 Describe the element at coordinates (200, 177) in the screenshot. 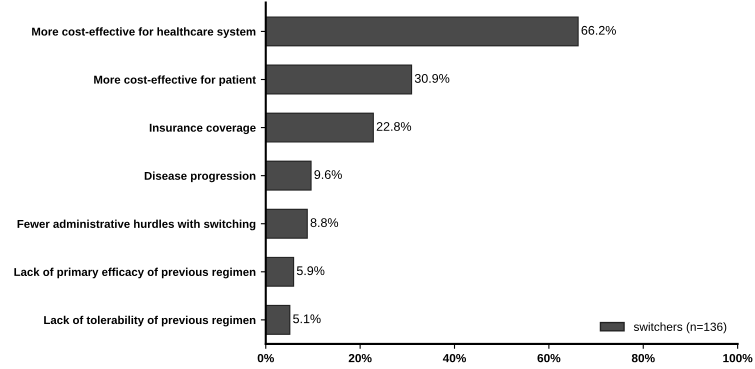

I see `y-tick-label: Disease progression` at that location.